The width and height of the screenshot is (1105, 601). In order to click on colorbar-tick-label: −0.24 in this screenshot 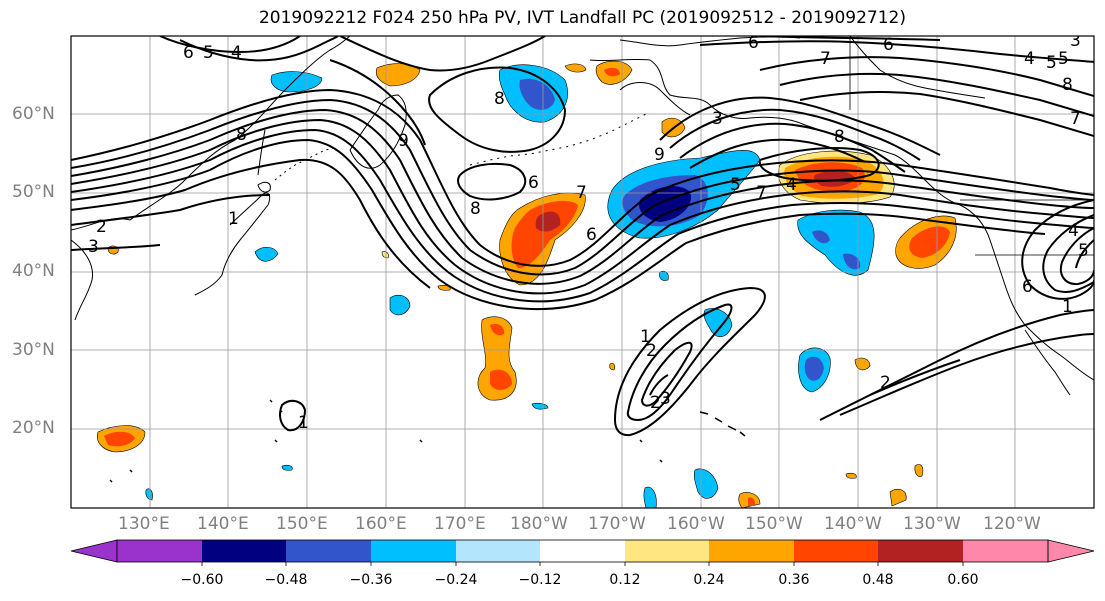, I will do `click(456, 580)`.